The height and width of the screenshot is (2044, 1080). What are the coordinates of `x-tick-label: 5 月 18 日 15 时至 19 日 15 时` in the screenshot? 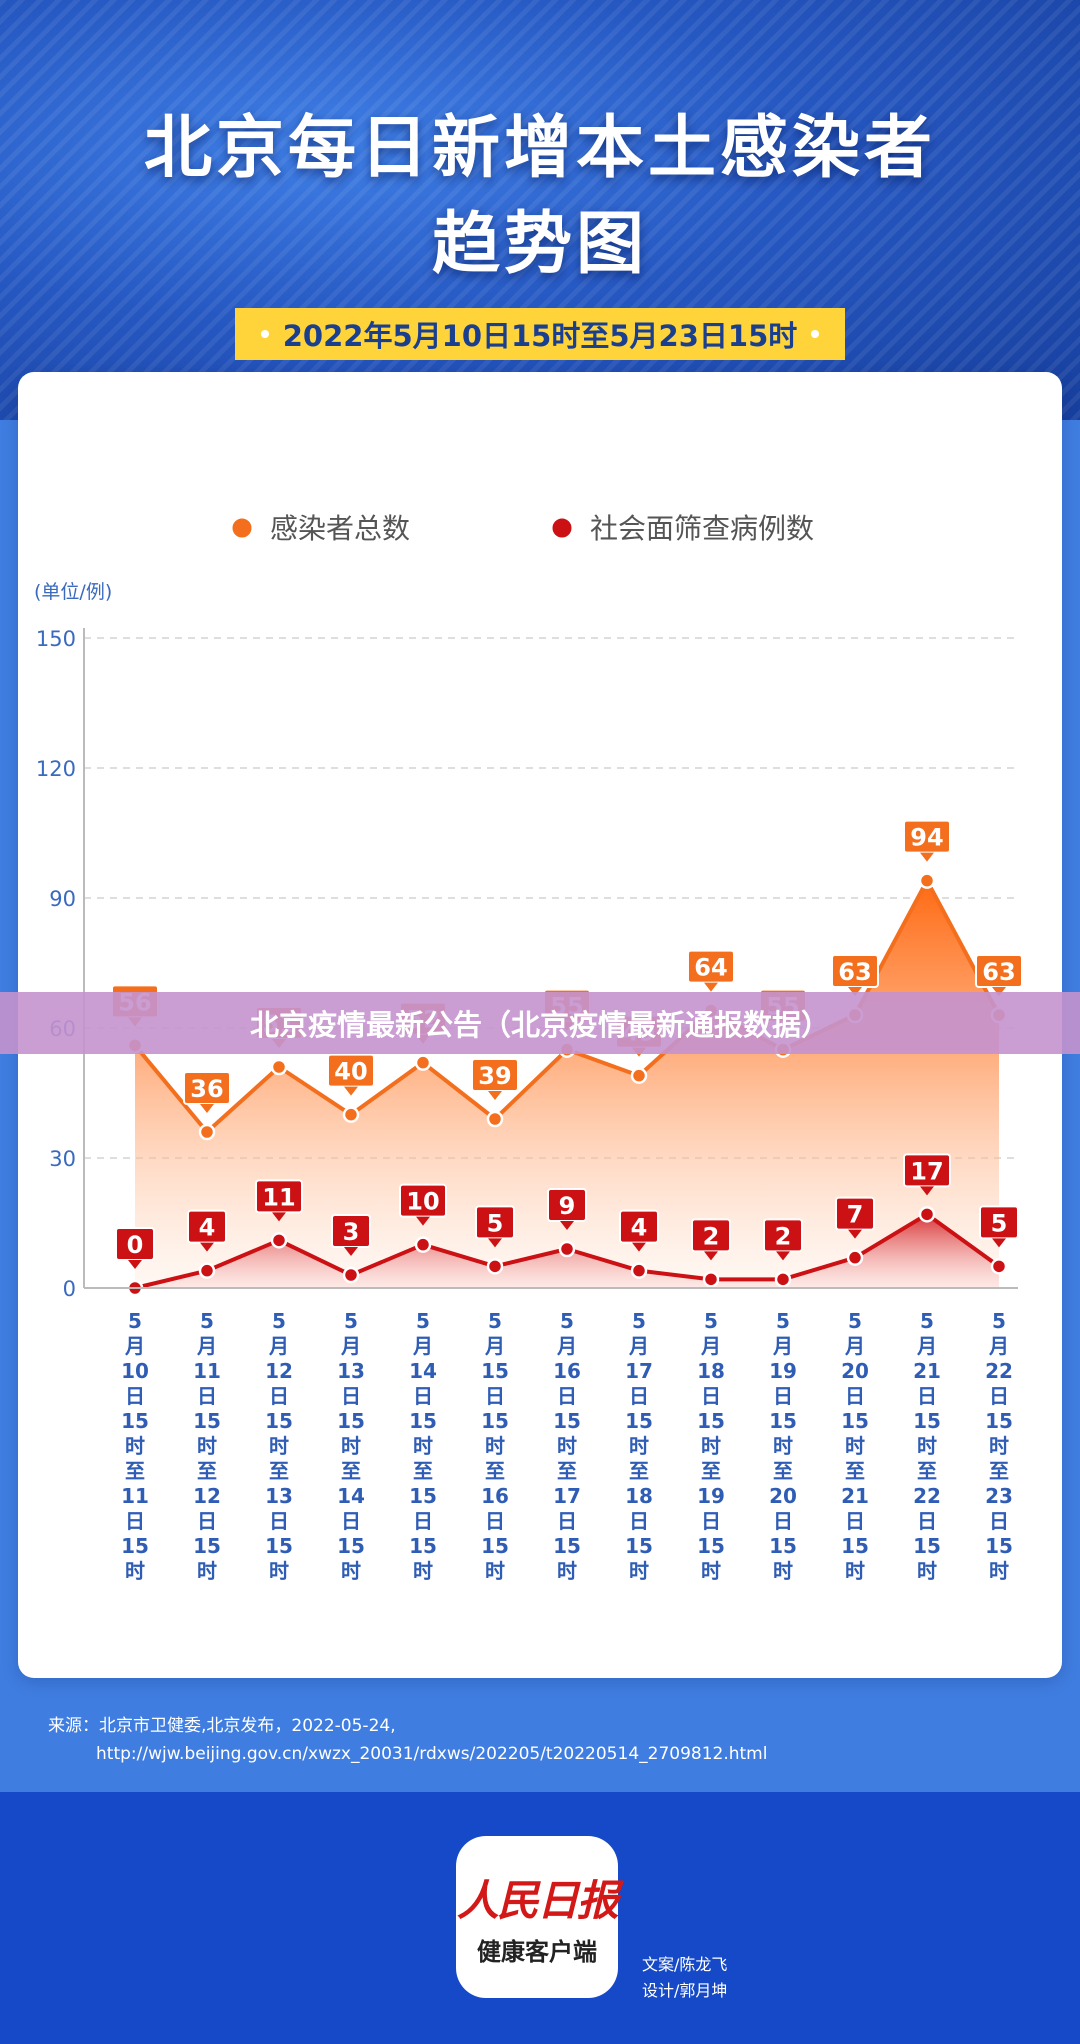 It's located at (711, 1446).